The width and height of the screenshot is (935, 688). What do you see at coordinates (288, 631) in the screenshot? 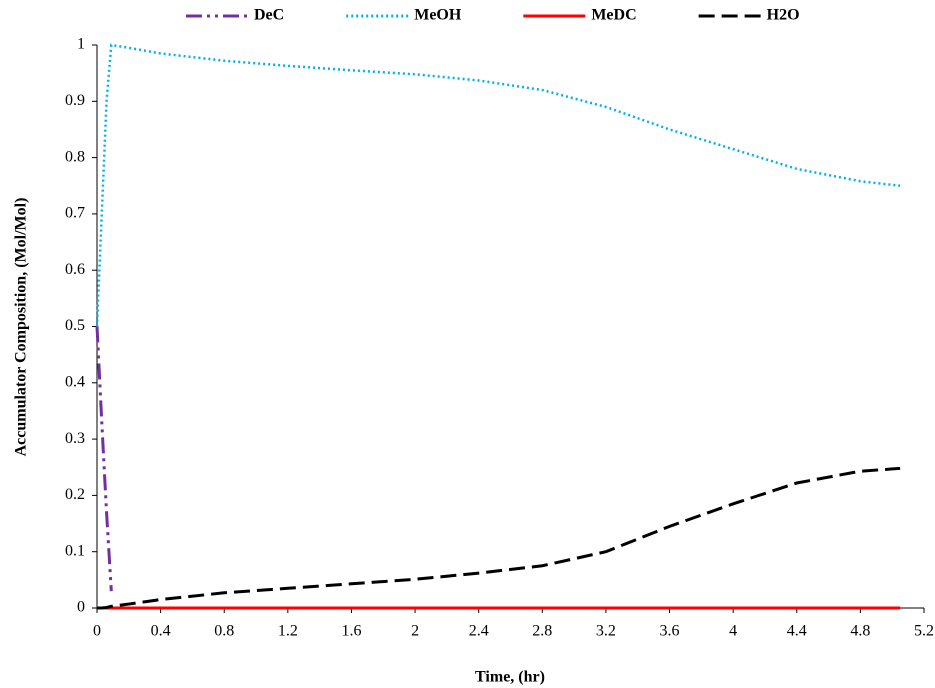
I see `x-tick-label: 1.2` at bounding box center [288, 631].